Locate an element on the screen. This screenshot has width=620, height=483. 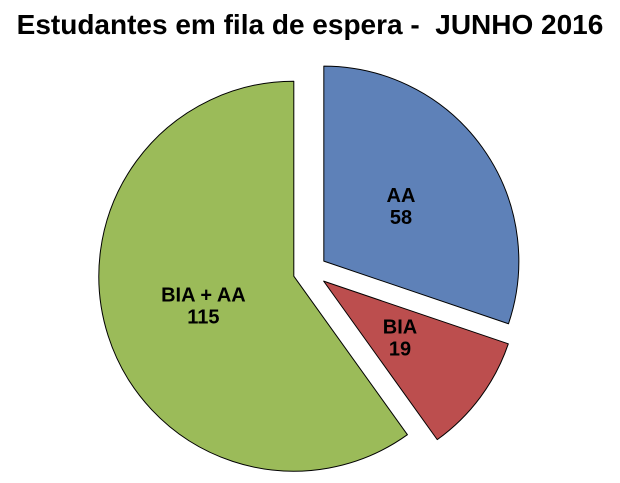
slice-label-aa: AA is located at coordinates (401, 196).